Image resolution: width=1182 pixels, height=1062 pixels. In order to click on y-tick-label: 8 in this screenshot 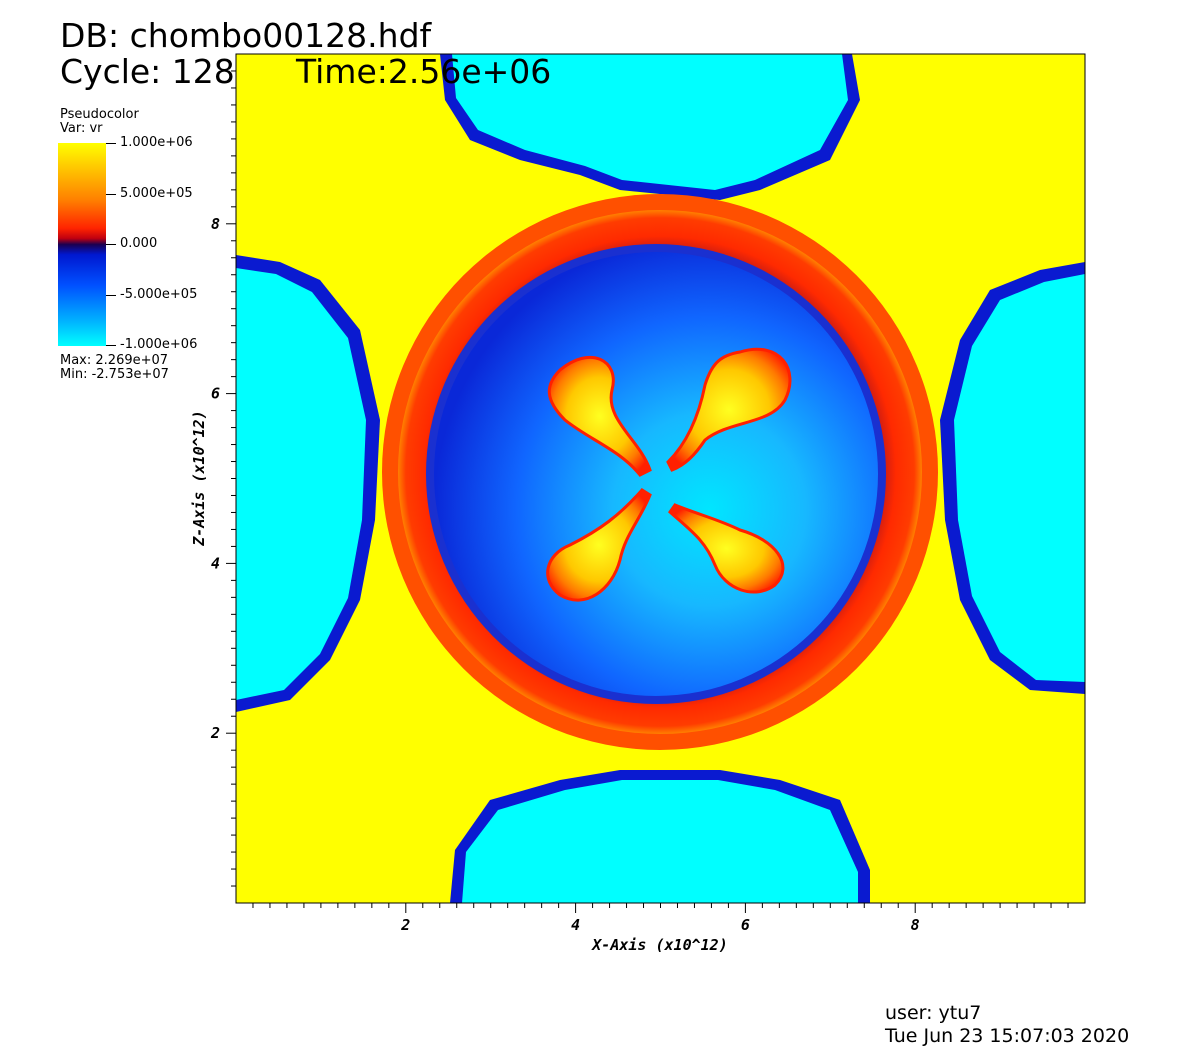, I will do `click(215, 224)`.